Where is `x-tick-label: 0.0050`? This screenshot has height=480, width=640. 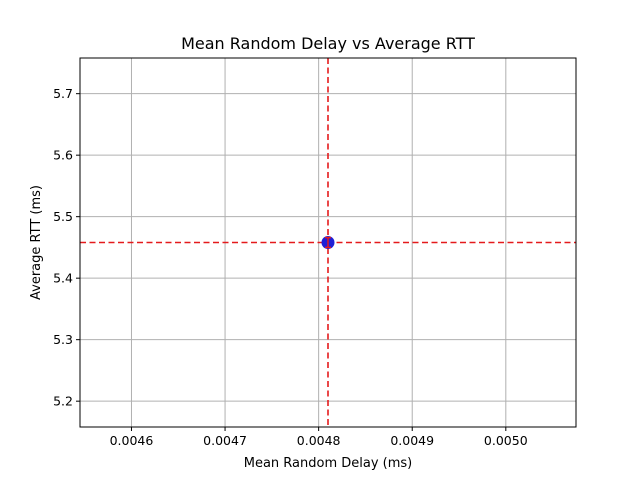 x-tick-label: 0.0050 is located at coordinates (506, 440).